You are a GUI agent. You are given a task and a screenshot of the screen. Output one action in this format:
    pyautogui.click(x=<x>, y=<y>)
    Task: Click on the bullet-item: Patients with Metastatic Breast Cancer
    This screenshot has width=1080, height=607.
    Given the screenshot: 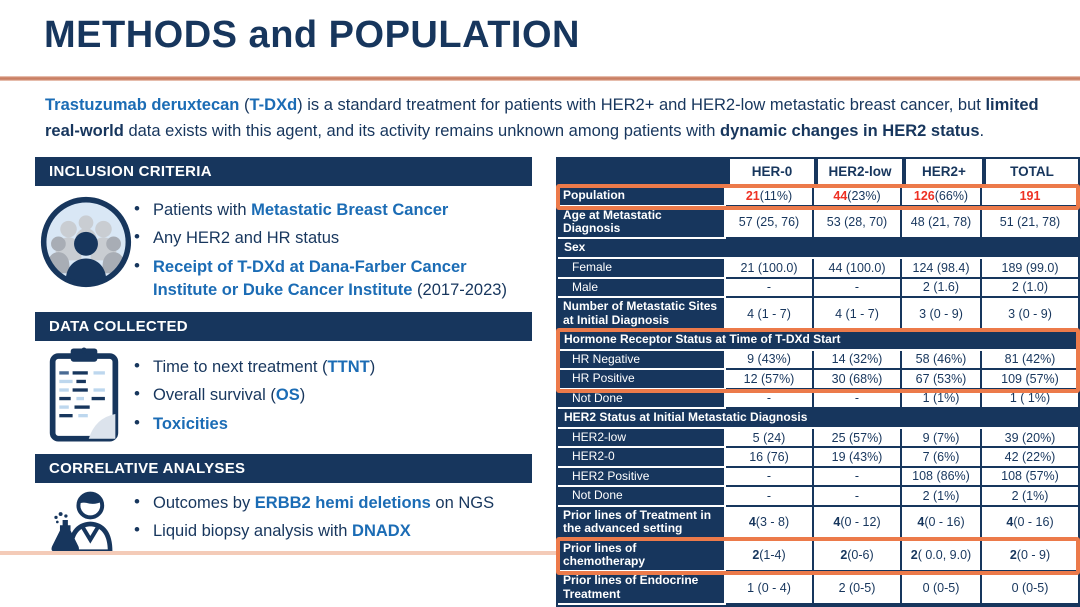 What is the action you would take?
    pyautogui.click(x=329, y=209)
    